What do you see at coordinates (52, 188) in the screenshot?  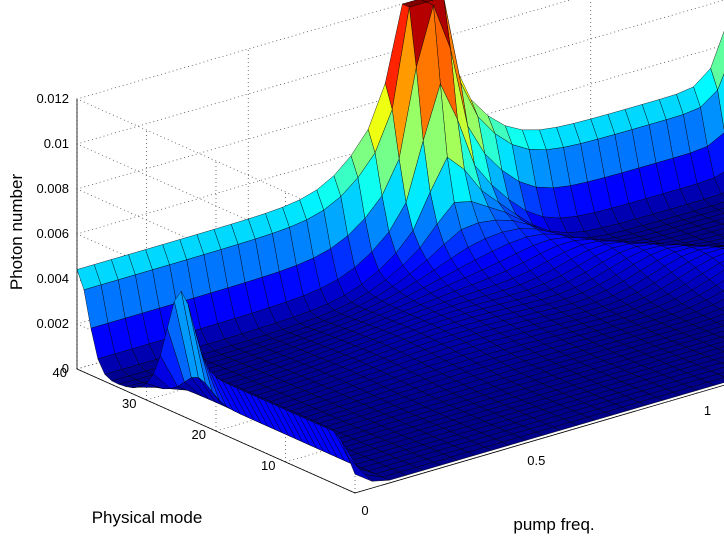 I see `z-tick-label: 0.008` at bounding box center [52, 188].